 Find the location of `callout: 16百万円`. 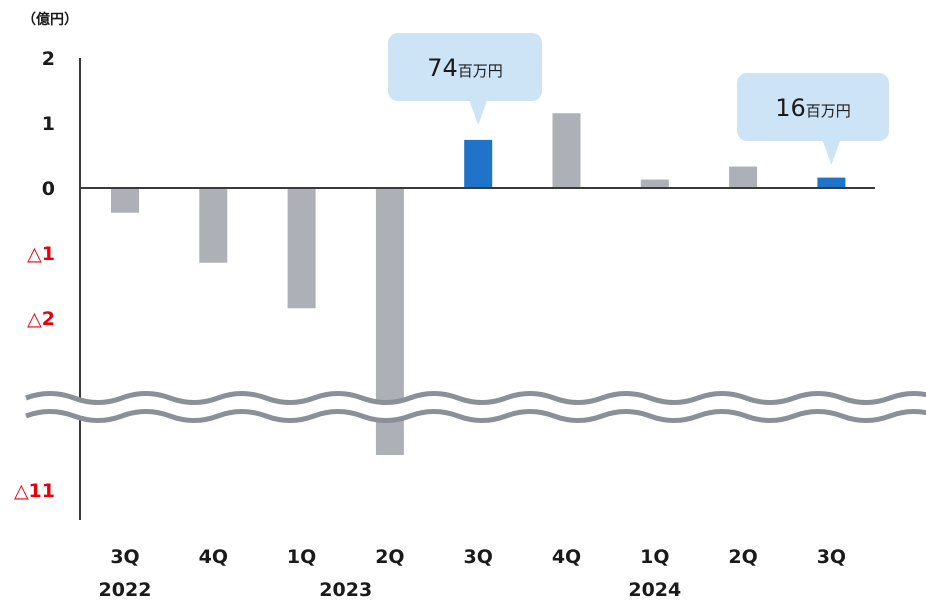

callout: 16百万円 is located at coordinates (813, 119).